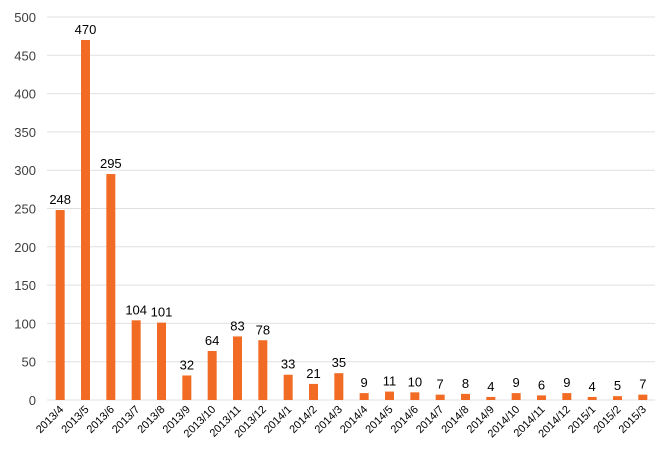 The height and width of the screenshot is (455, 661). I want to click on data-label: 10, so click(415, 381).